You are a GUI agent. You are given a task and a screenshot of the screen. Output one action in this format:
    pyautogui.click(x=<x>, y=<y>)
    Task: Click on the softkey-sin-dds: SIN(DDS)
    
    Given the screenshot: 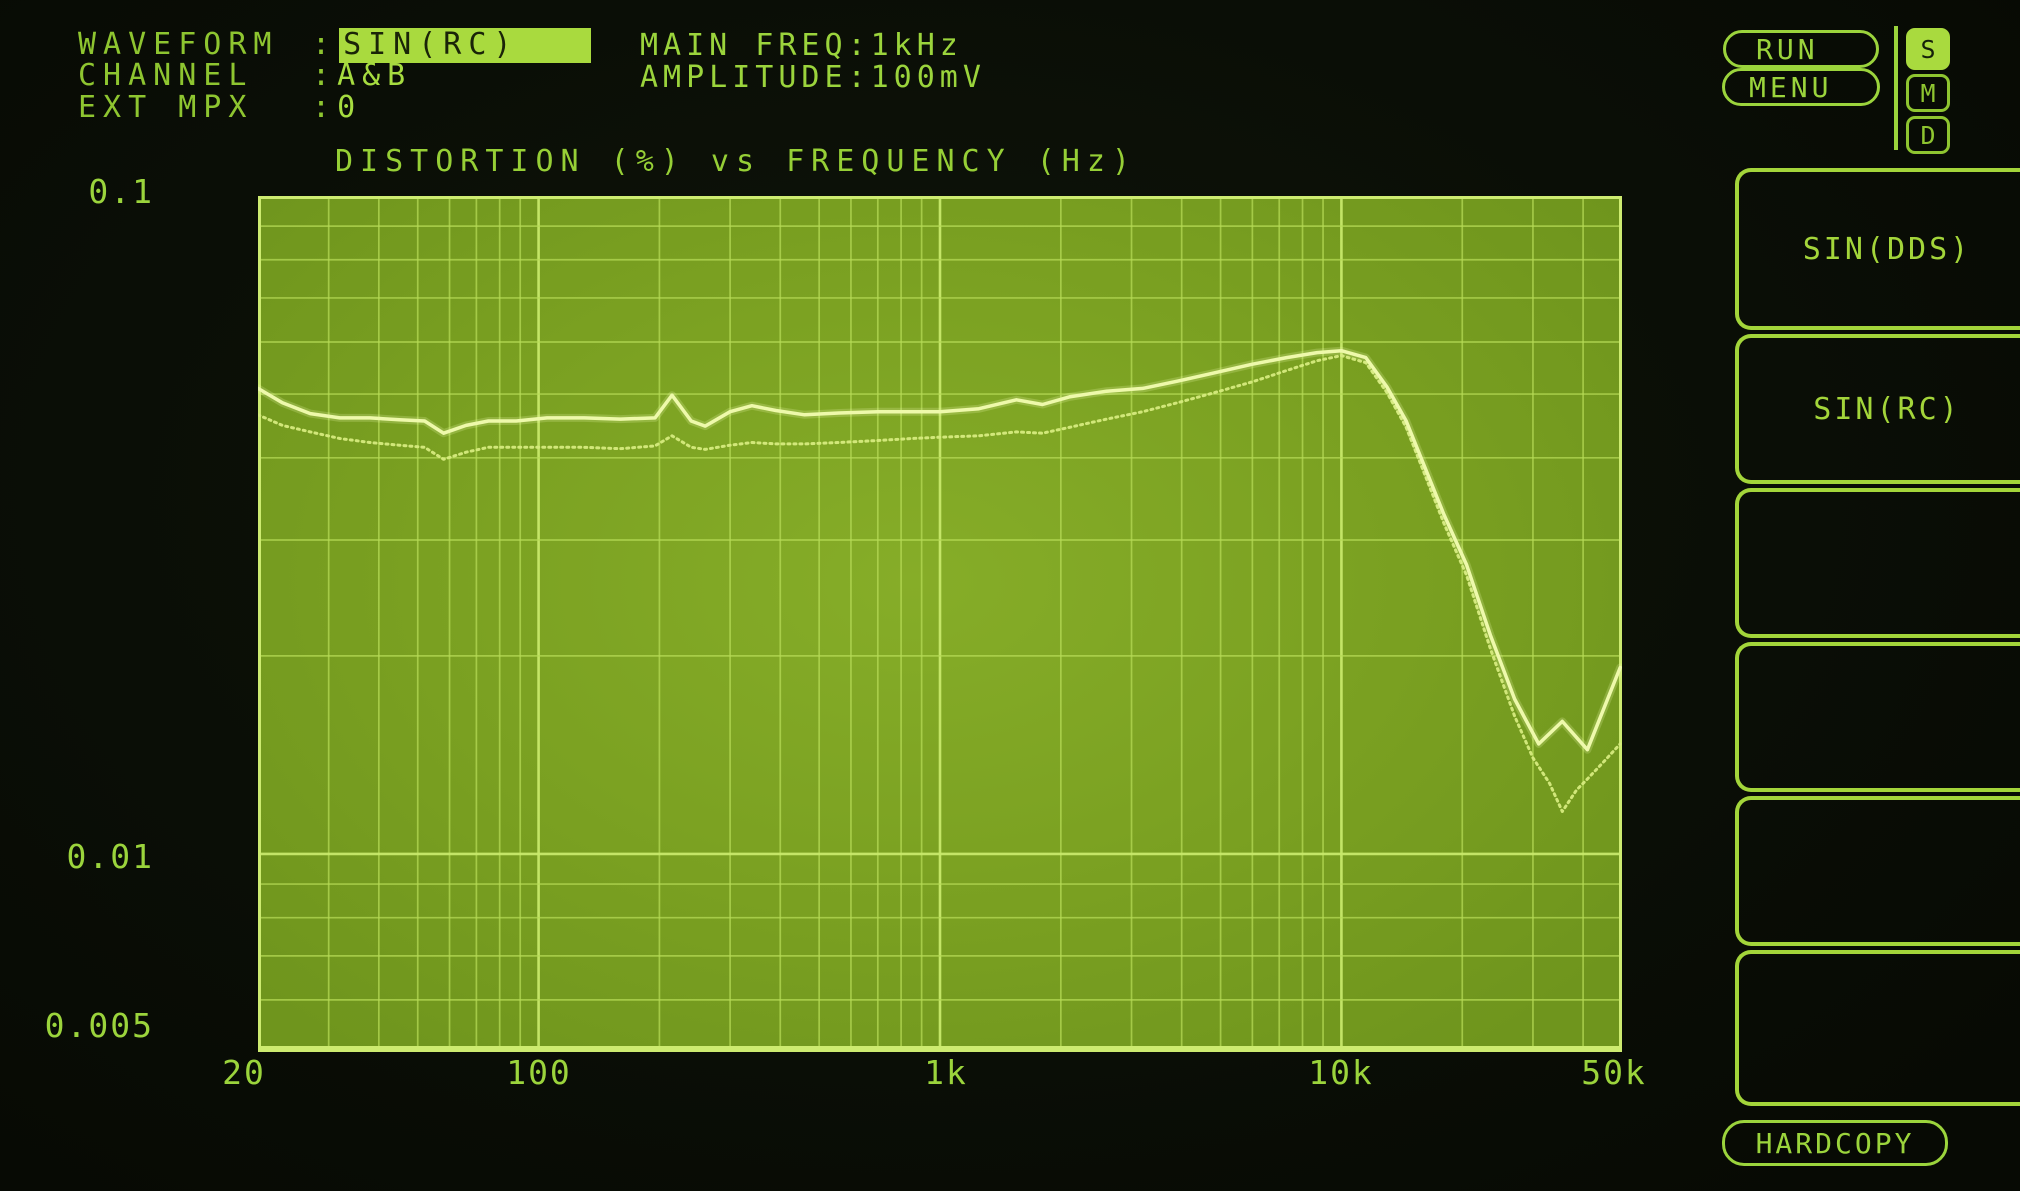 What is the action you would take?
    pyautogui.click(x=1877, y=249)
    